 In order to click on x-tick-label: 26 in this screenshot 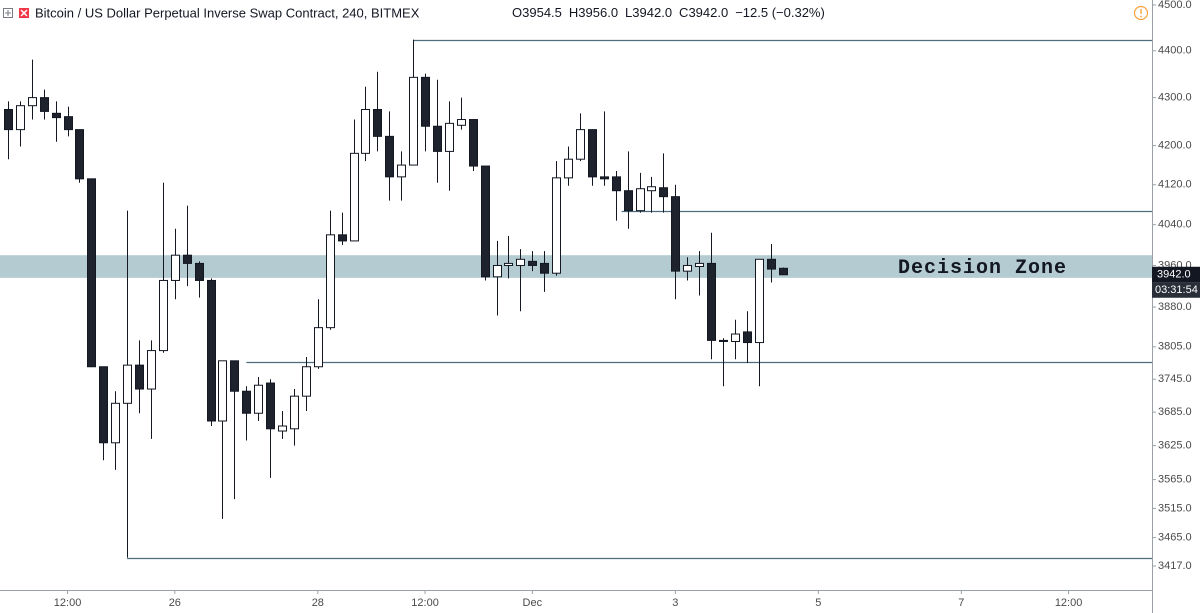, I will do `click(175, 603)`.